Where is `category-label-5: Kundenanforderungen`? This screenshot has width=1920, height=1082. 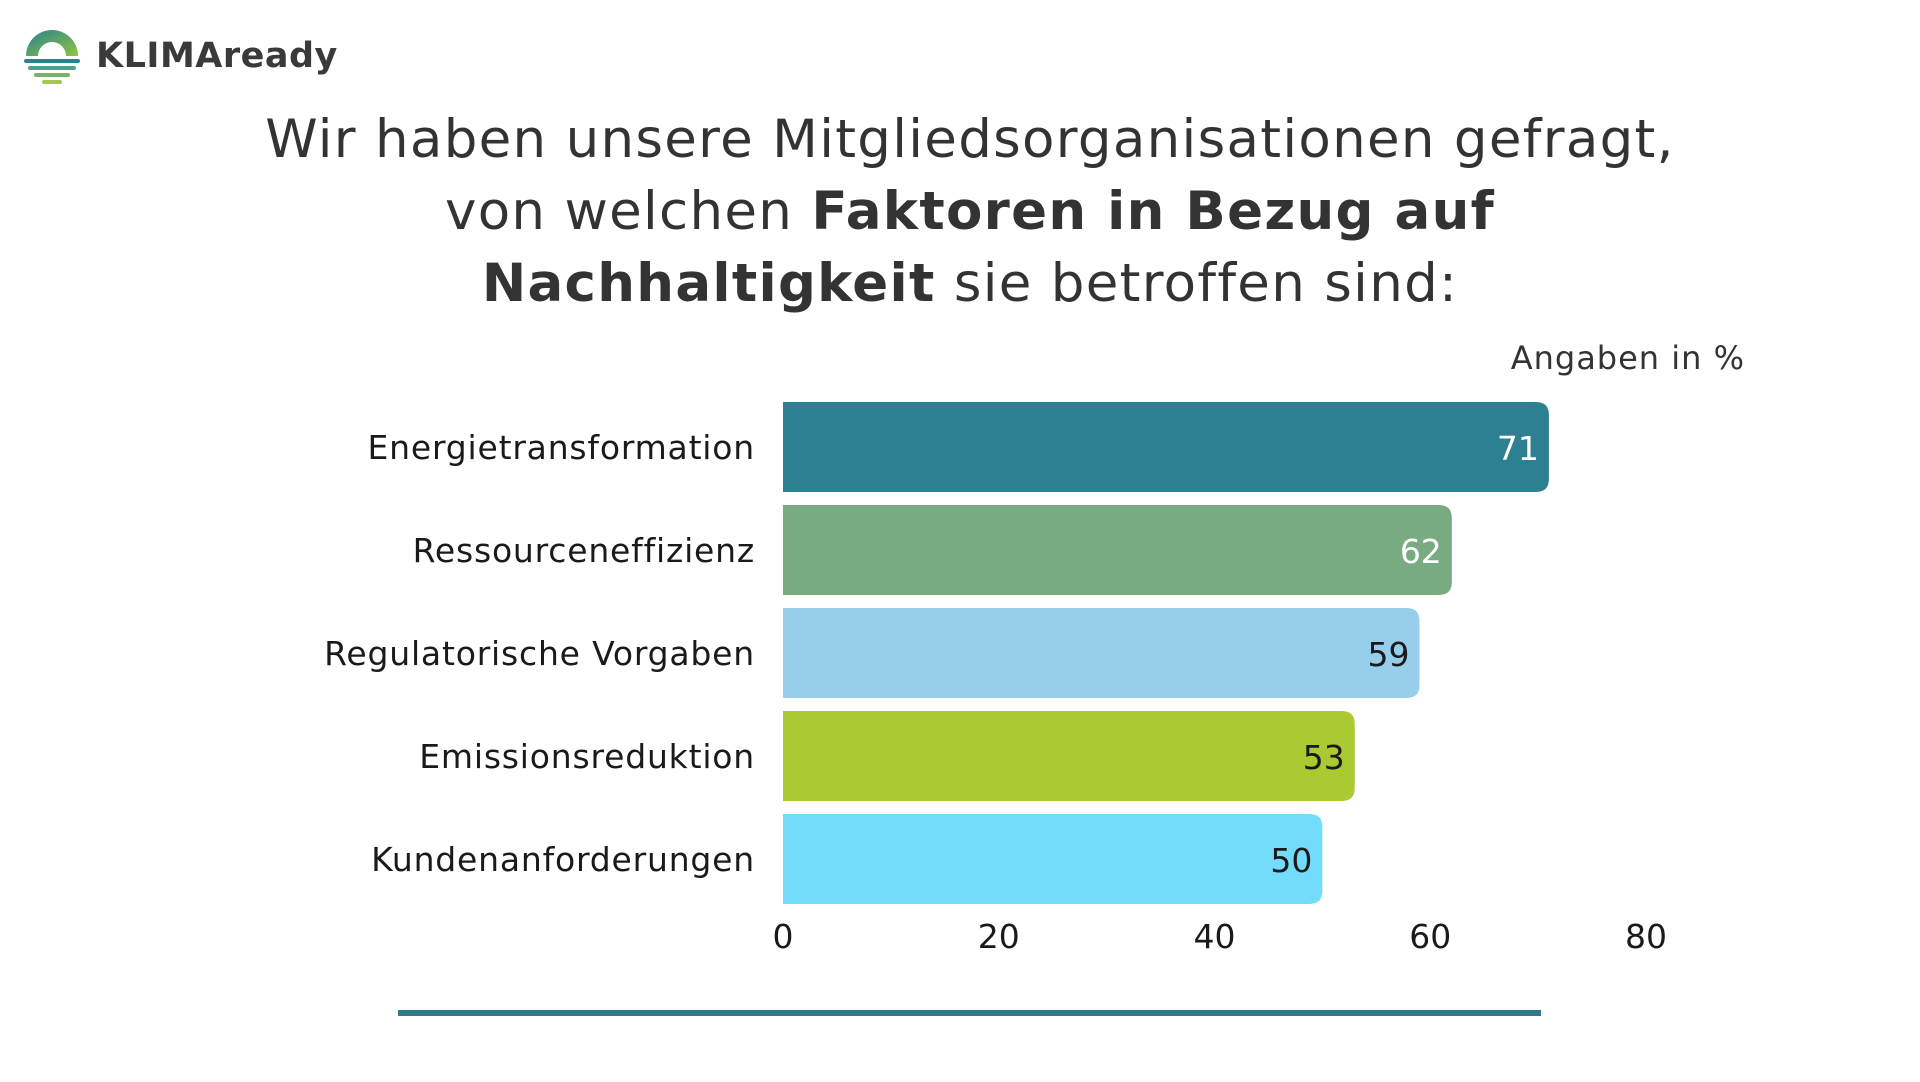
category-label-5: Kundenanforderungen is located at coordinates (563, 859).